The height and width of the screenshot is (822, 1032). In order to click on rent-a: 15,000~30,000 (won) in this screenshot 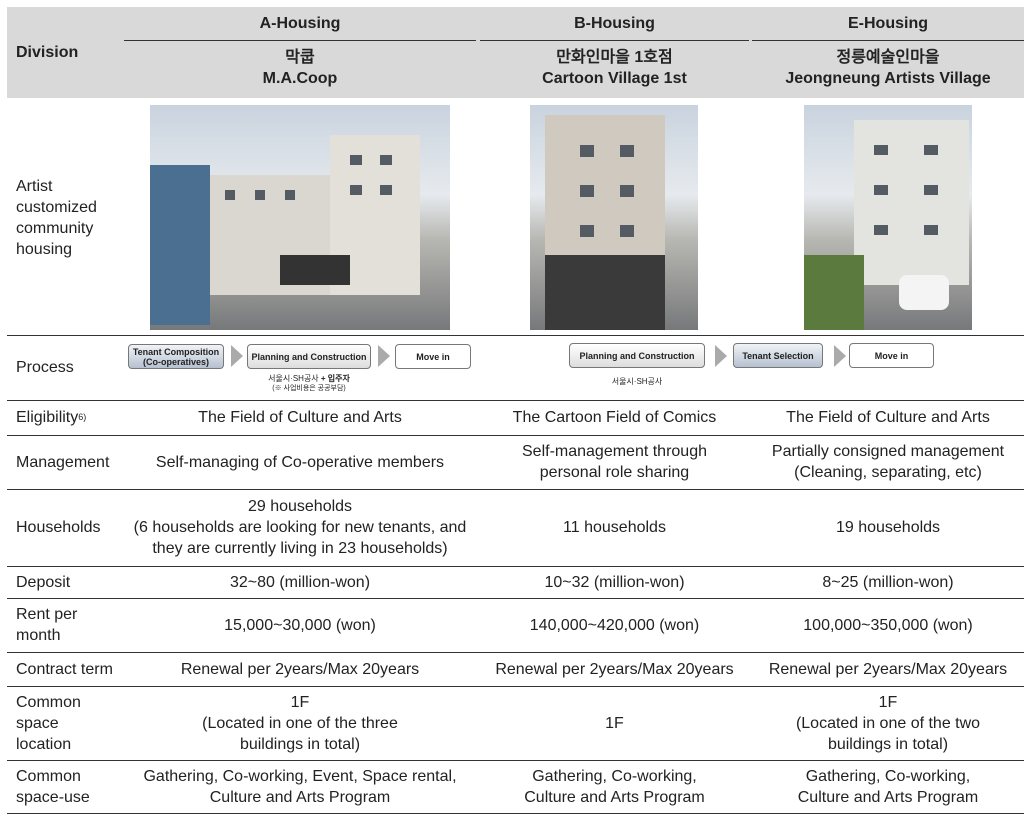, I will do `click(300, 625)`.